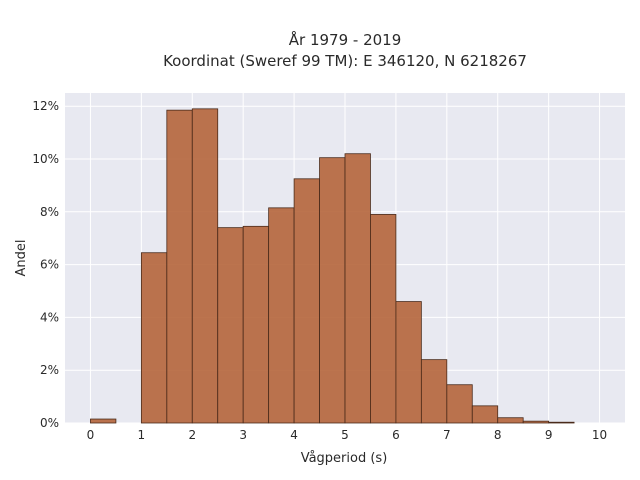  I want to click on chart-title-line1: År 1979 - 2019, so click(345, 39).